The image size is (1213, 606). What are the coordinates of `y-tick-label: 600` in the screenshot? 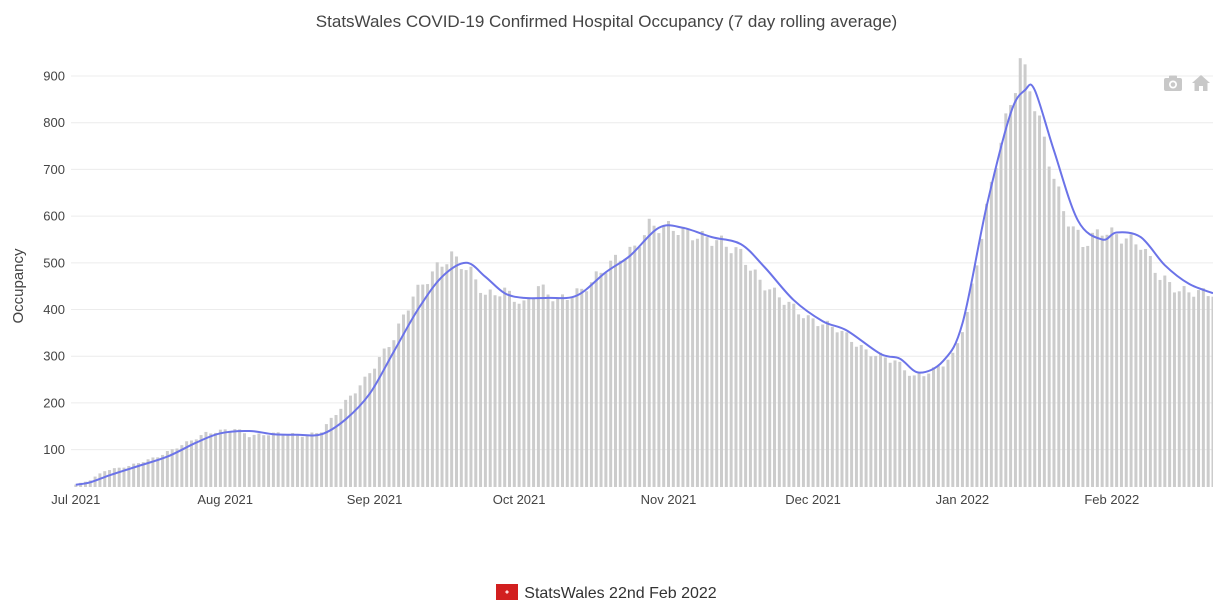 It's located at (54, 216).